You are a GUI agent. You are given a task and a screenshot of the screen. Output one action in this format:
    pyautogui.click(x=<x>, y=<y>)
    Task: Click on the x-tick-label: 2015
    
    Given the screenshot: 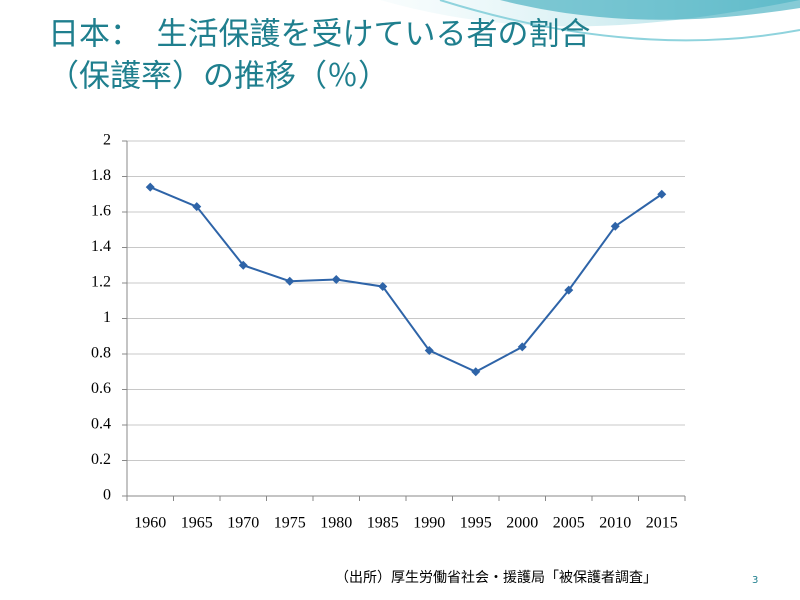 What is the action you would take?
    pyautogui.click(x=662, y=523)
    